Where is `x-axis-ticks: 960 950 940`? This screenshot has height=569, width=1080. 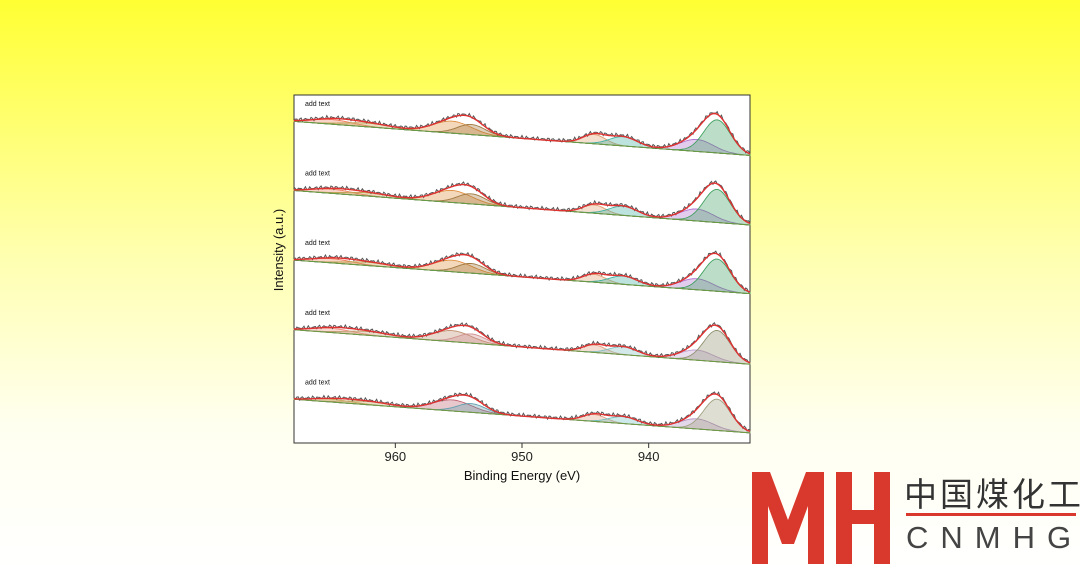
x-axis-ticks: 960 950 940 is located at coordinates (522, 453).